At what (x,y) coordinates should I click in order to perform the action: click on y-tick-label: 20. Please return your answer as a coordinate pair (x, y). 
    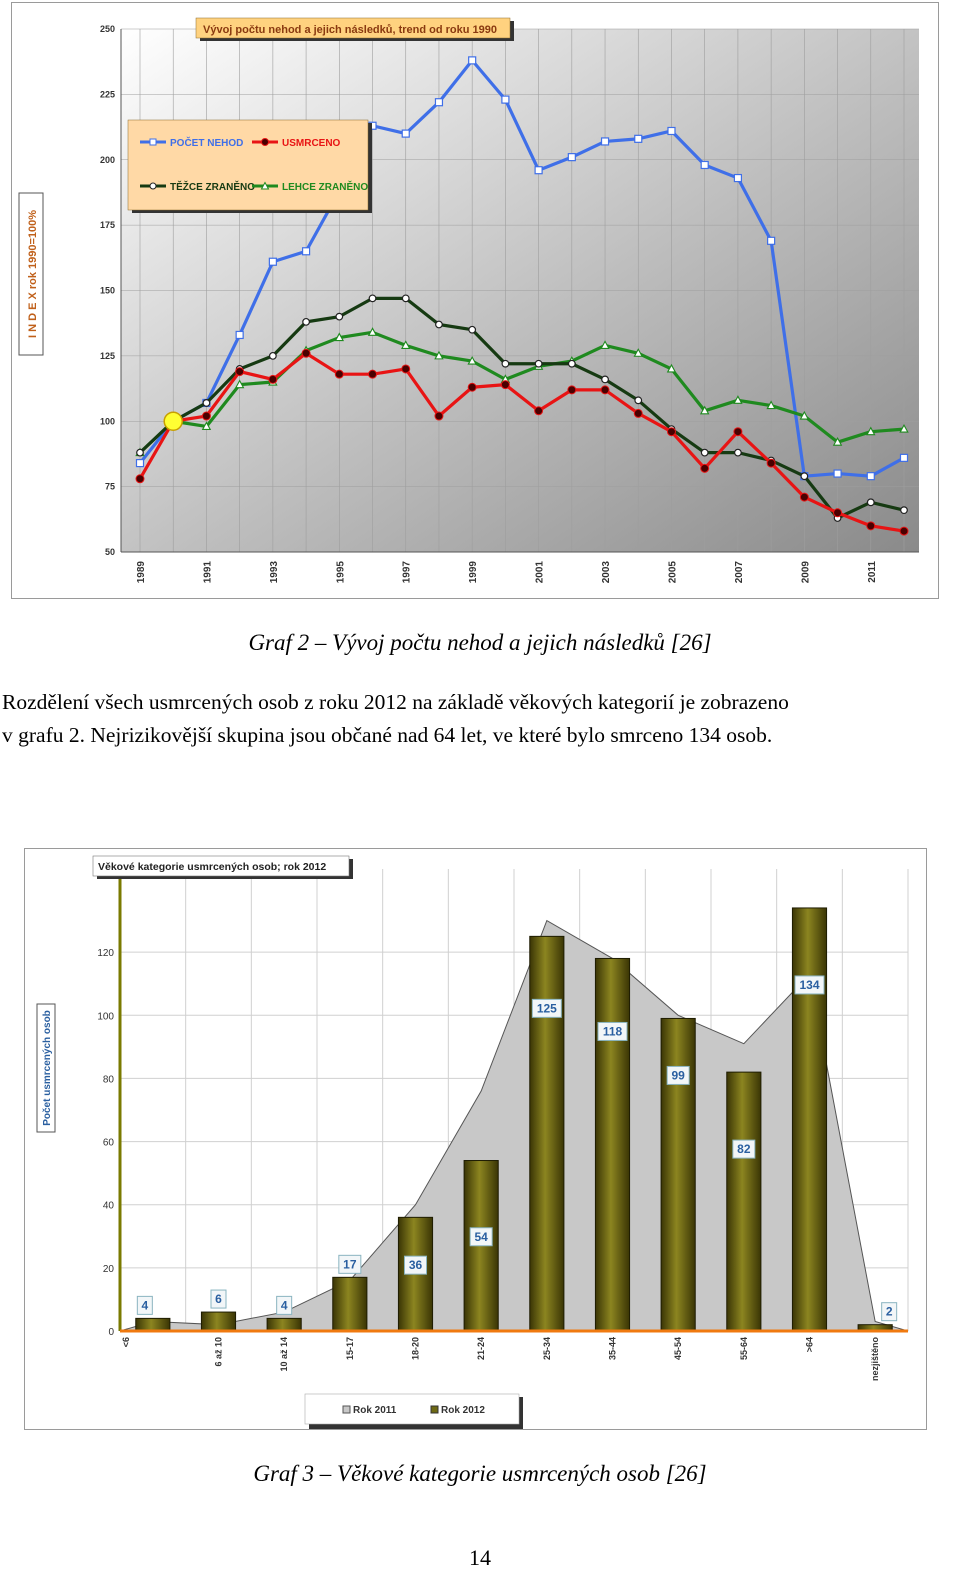
    Looking at the image, I should click on (109, 1269).